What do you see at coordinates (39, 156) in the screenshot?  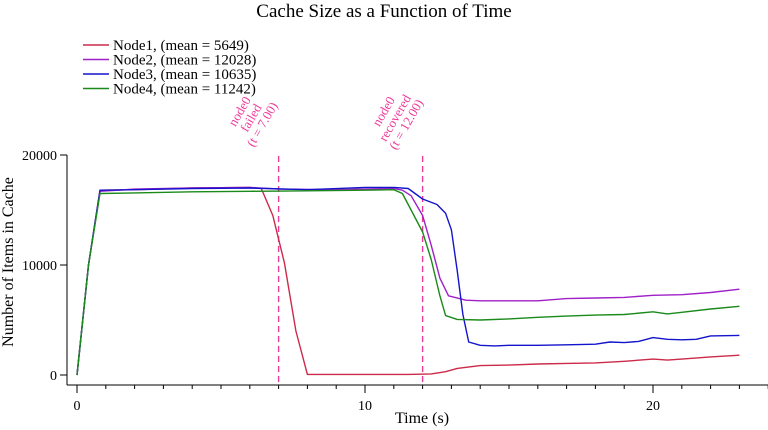 I see `y-tick-label: 20000` at bounding box center [39, 156].